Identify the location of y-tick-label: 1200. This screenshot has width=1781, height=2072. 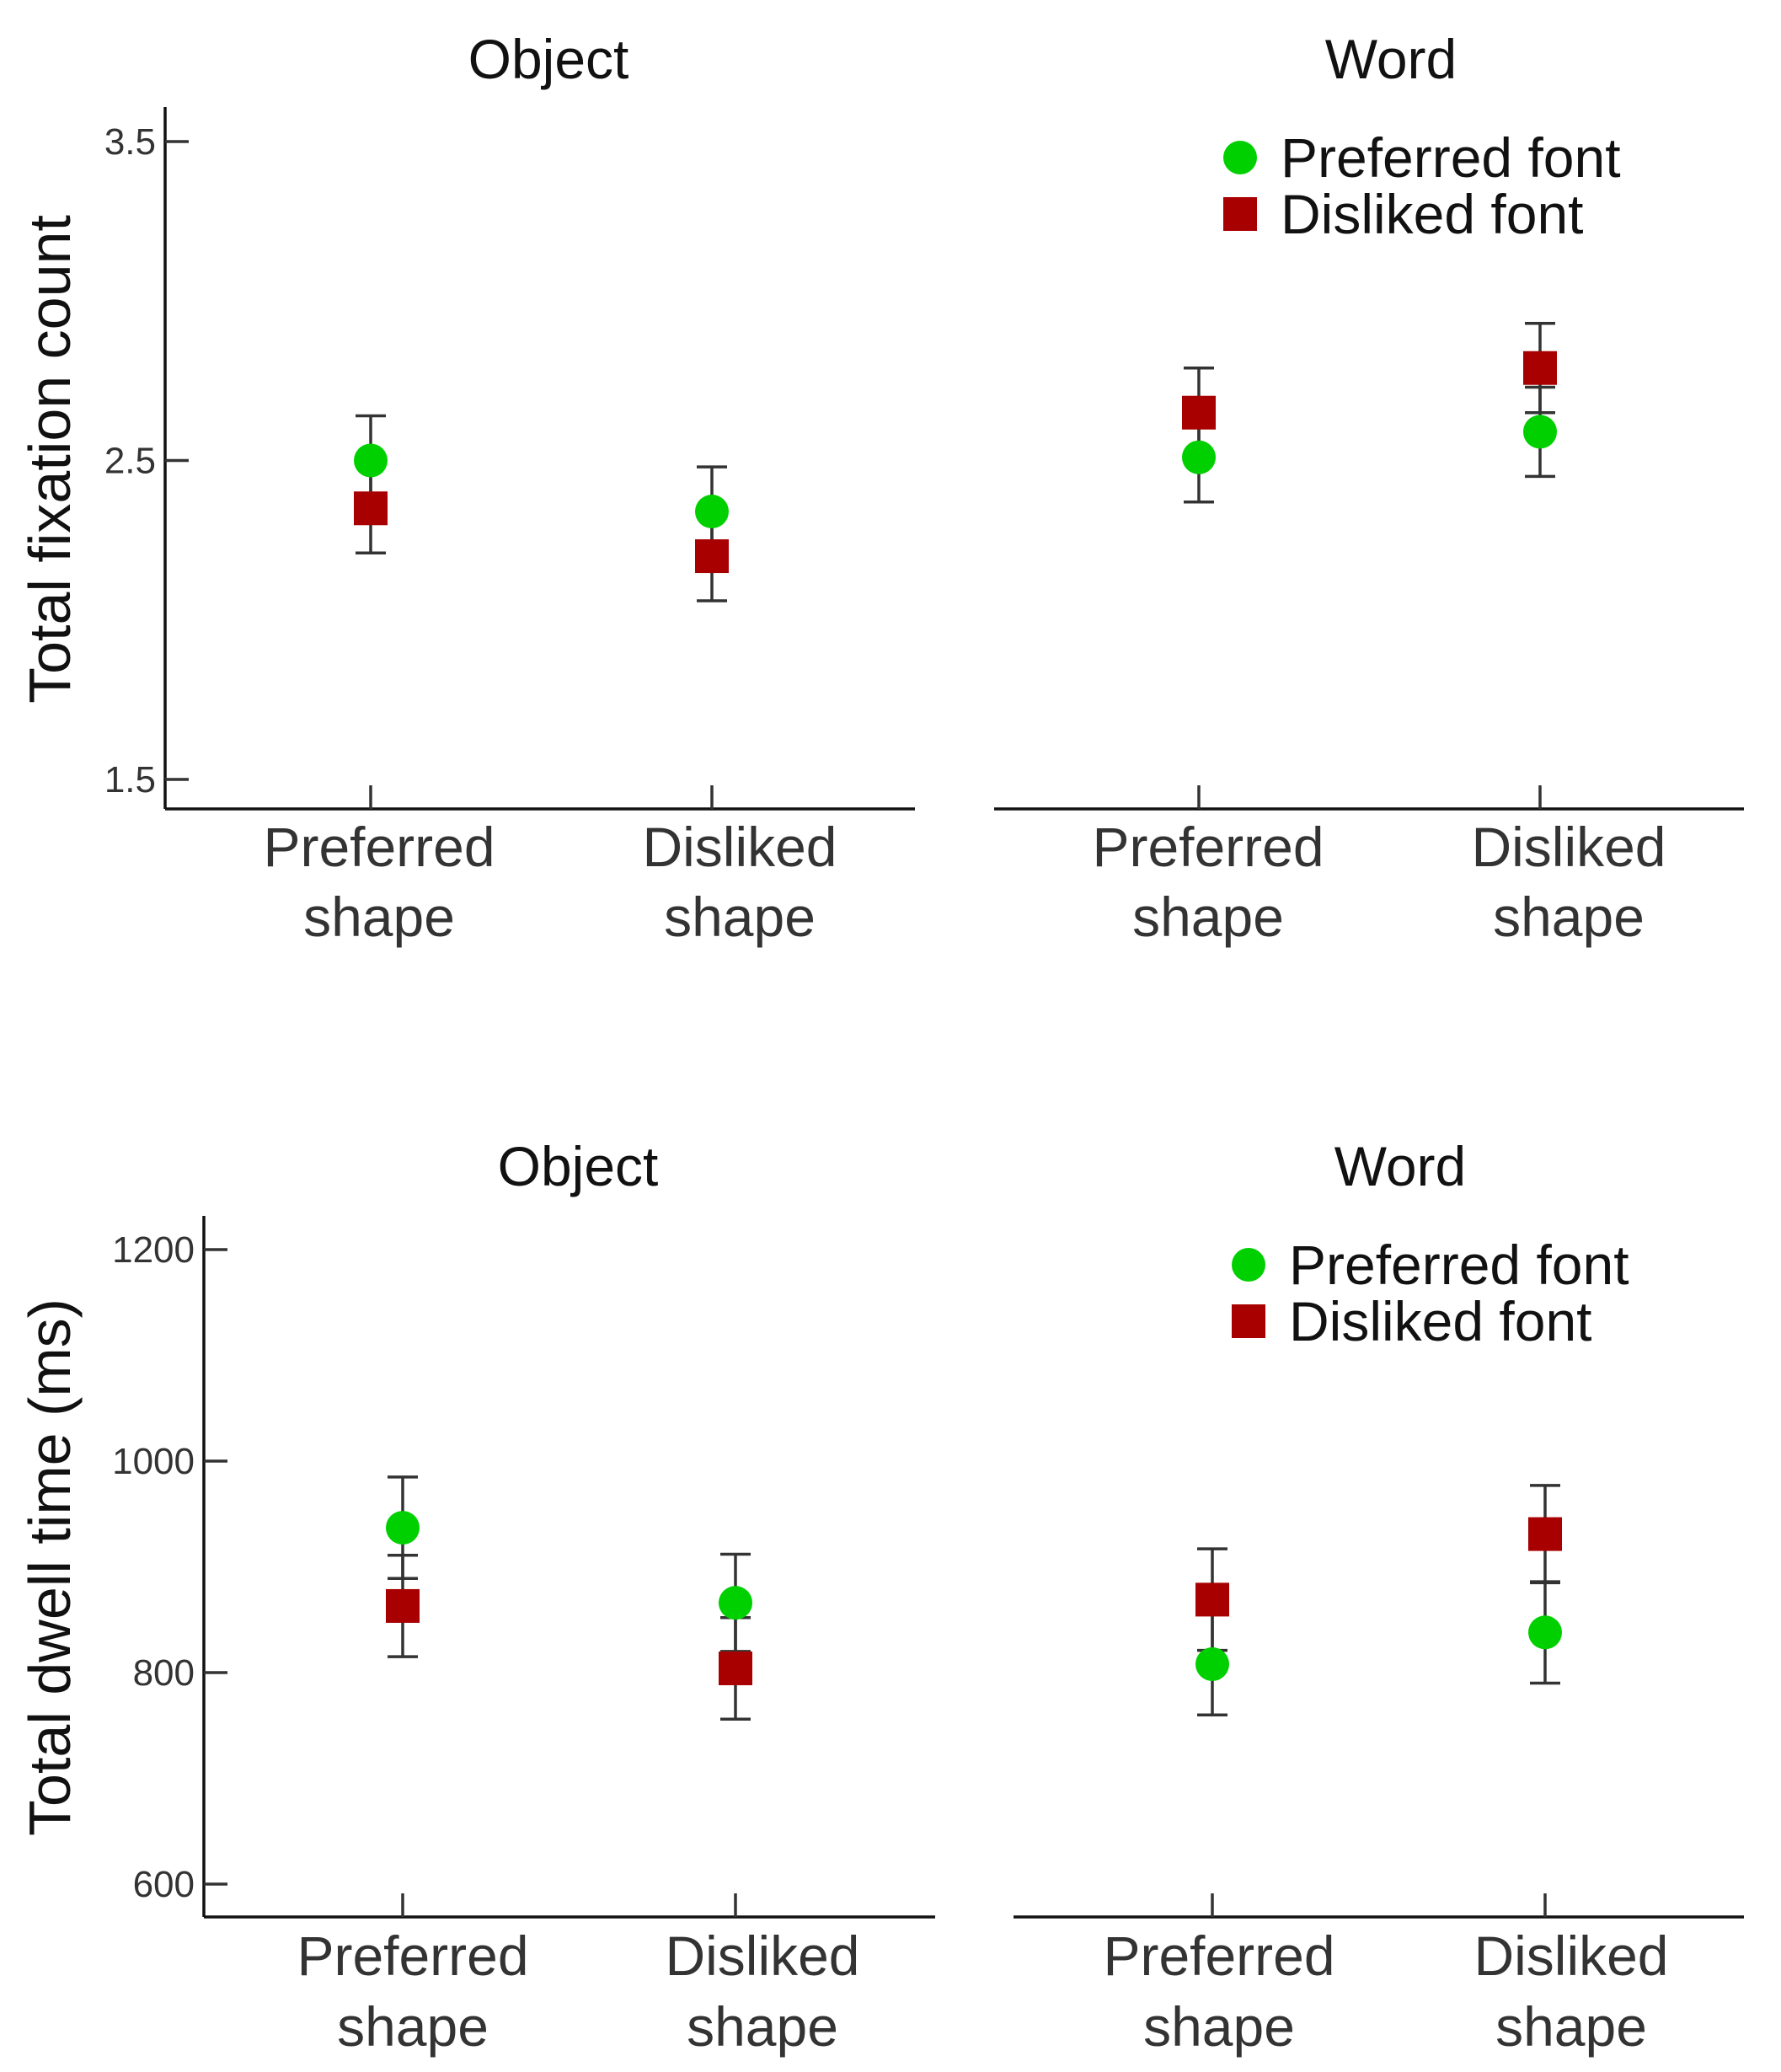
(153, 1250).